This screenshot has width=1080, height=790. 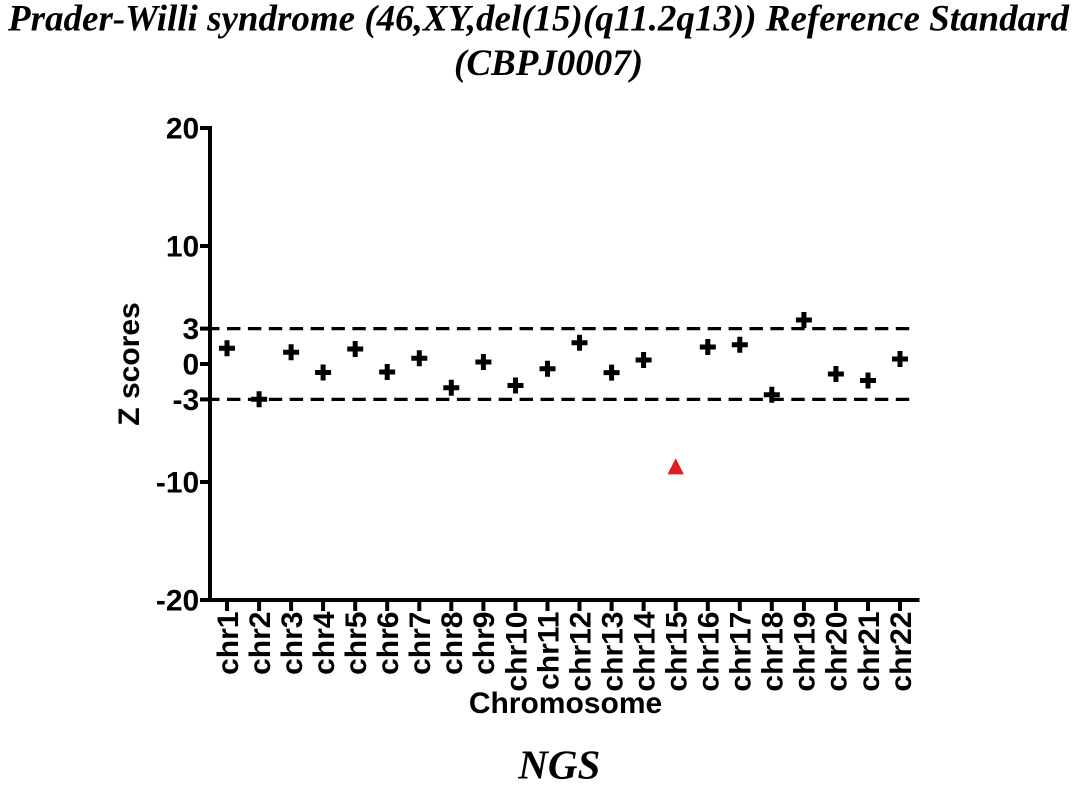 I want to click on svg-text: chr6, so click(x=388, y=643).